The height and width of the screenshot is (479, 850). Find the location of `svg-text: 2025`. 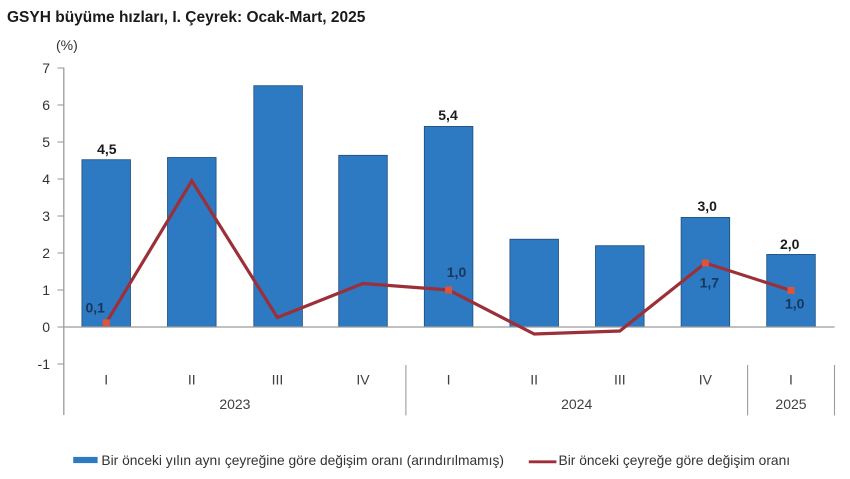

svg-text: 2025 is located at coordinates (790, 404).